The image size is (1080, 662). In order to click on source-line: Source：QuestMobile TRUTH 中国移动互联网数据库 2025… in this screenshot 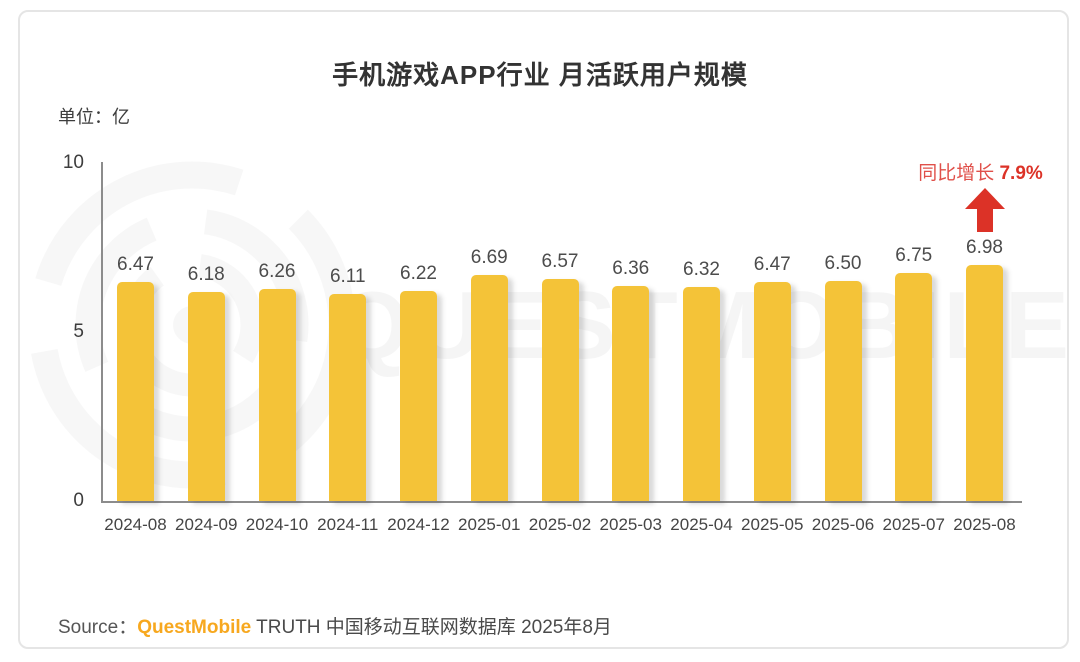, I will do `click(335, 625)`.